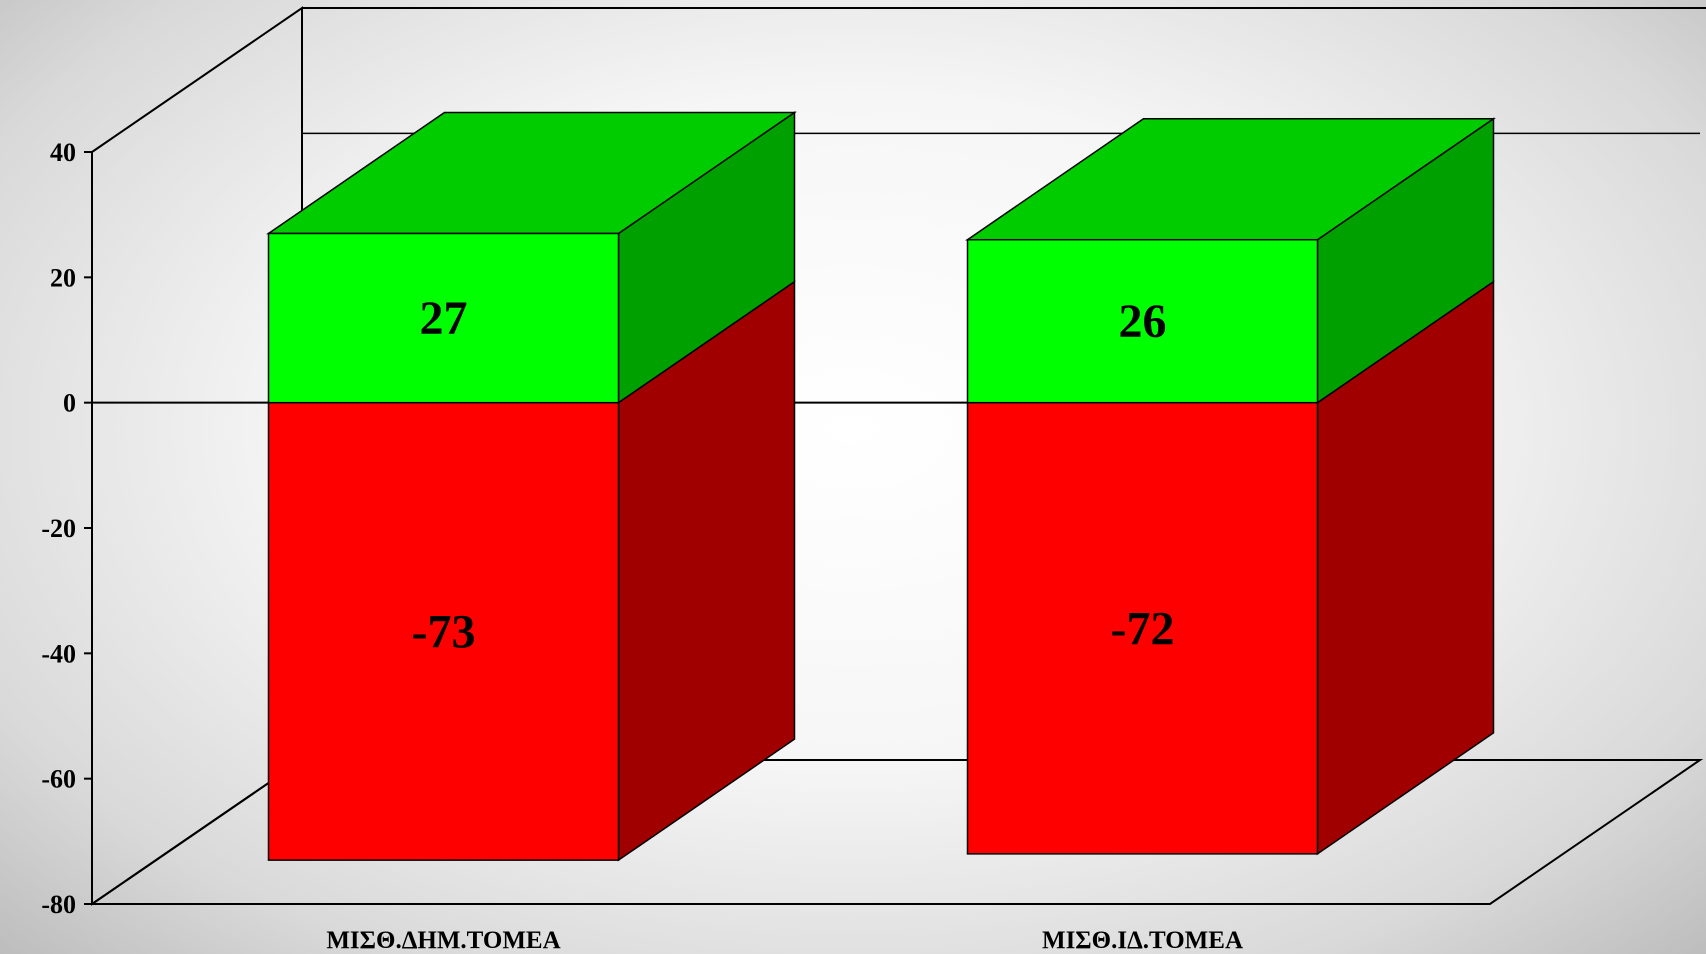 The height and width of the screenshot is (954, 1706). I want to click on y-tick-label: -40, so click(58, 653).